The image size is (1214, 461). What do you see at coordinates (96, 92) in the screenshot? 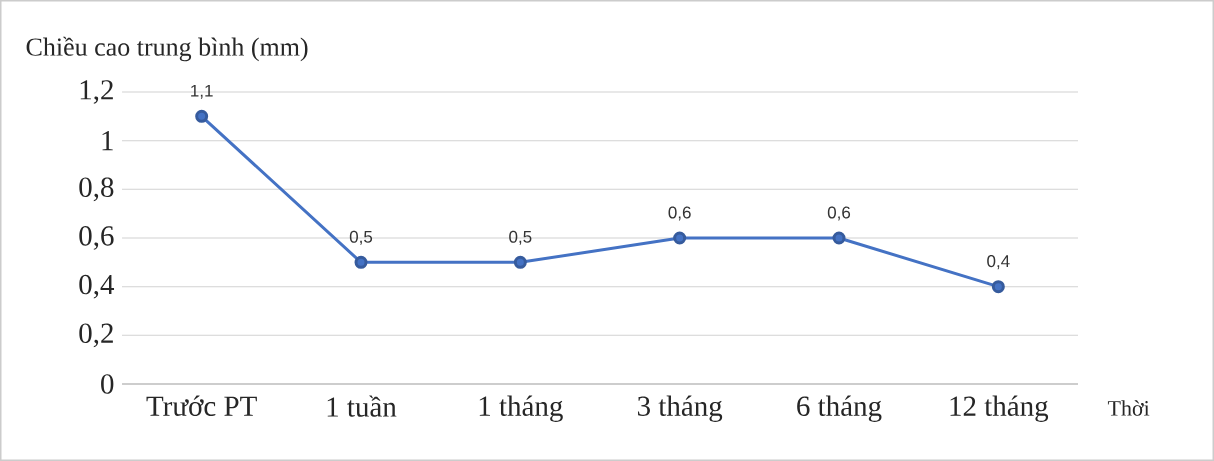
I see `y-tick-label: 1,2` at bounding box center [96, 92].